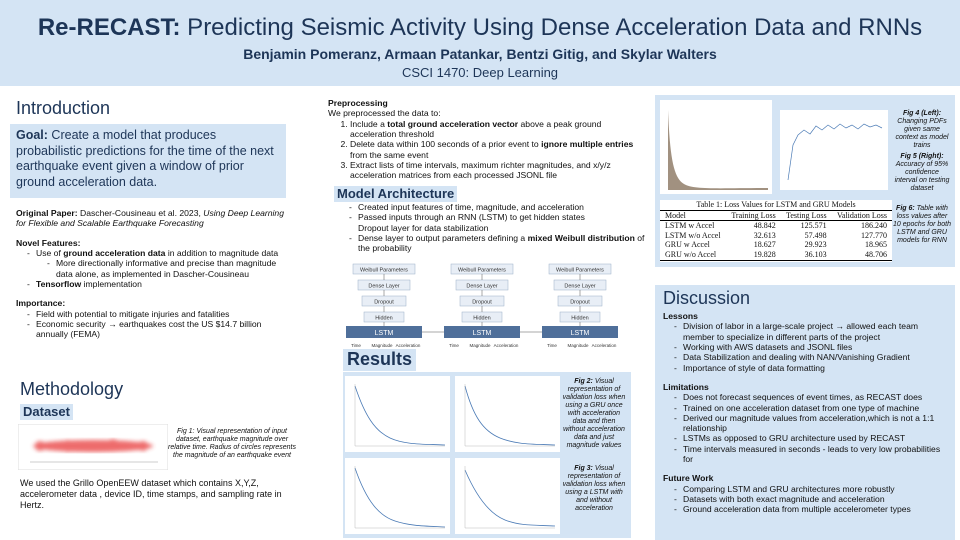  Describe the element at coordinates (688, 478) in the screenshot. I see `sub-heading: Future Work` at that location.